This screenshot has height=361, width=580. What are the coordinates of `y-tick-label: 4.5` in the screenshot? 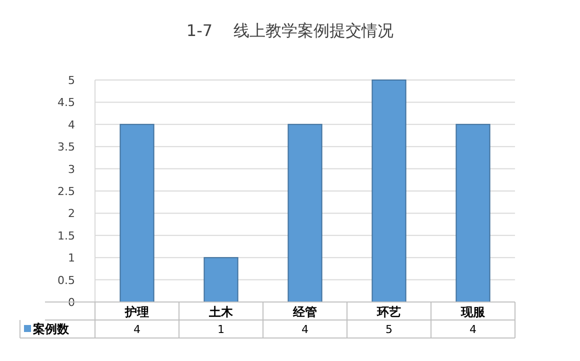 It's located at (66, 103).